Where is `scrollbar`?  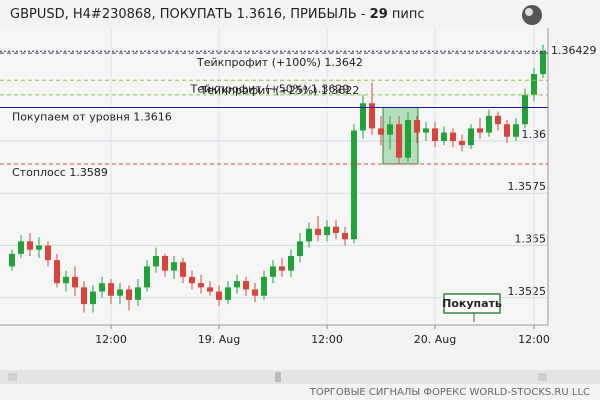
scrollbar is located at coordinates (300, 377).